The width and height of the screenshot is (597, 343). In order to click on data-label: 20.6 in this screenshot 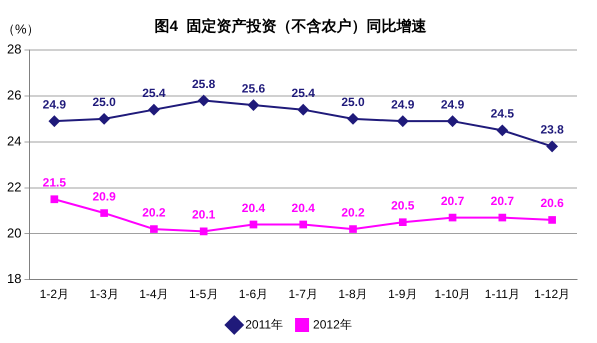, I will do `click(552, 203)`.